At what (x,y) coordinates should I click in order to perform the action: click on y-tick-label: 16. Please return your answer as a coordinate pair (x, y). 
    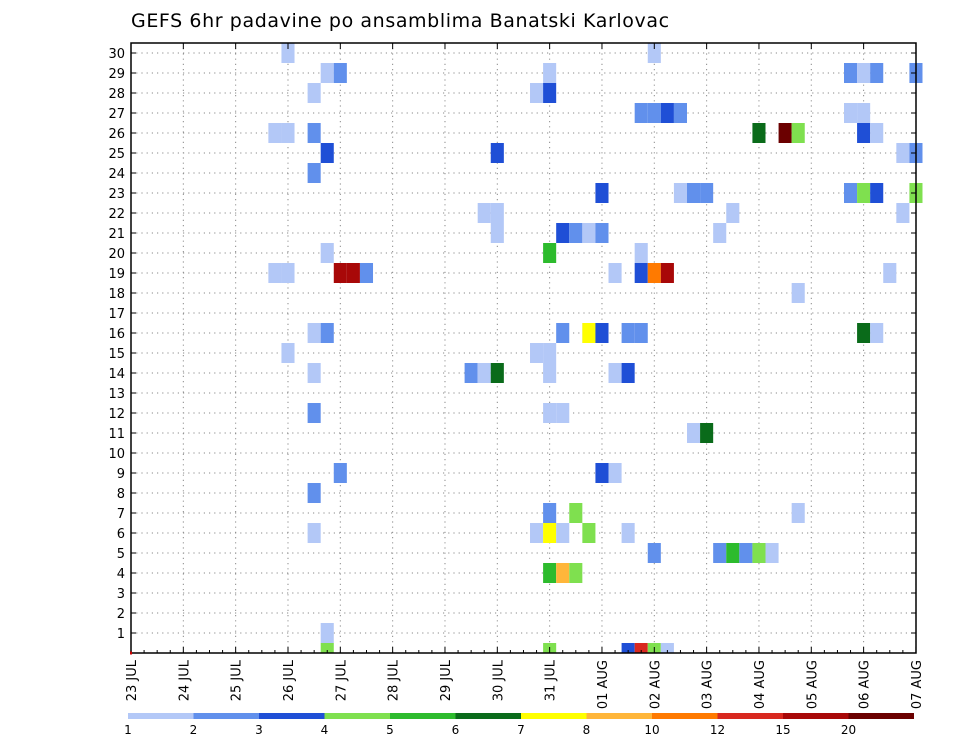
    Looking at the image, I should click on (116, 334).